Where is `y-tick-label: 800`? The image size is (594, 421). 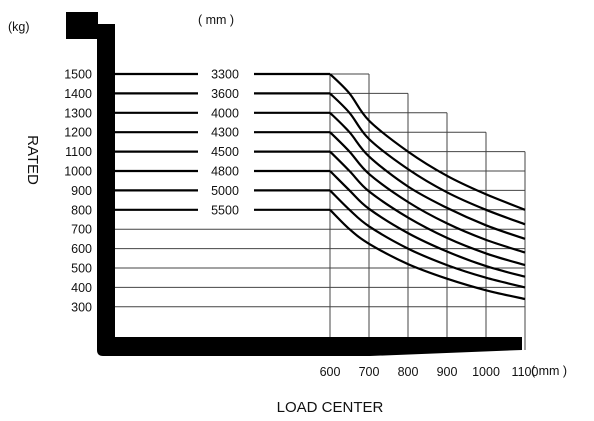 y-tick-label: 800 is located at coordinates (81, 210).